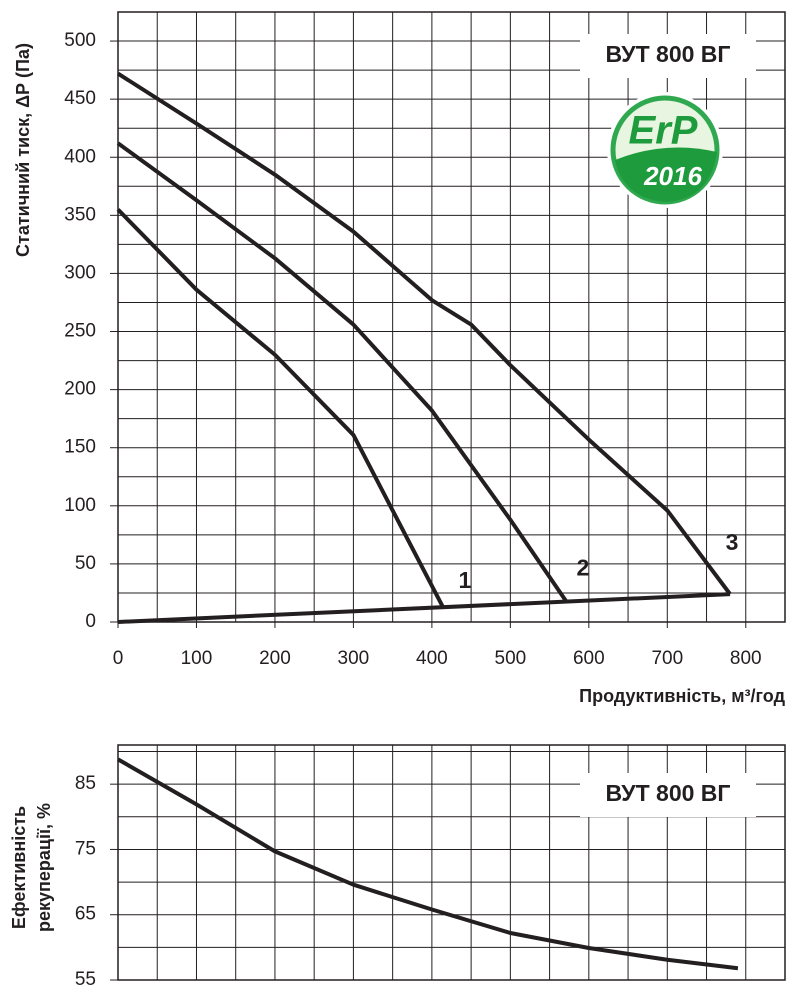 The image size is (800, 997). What do you see at coordinates (432, 658) in the screenshot?
I see `x-tick-label: 400` at bounding box center [432, 658].